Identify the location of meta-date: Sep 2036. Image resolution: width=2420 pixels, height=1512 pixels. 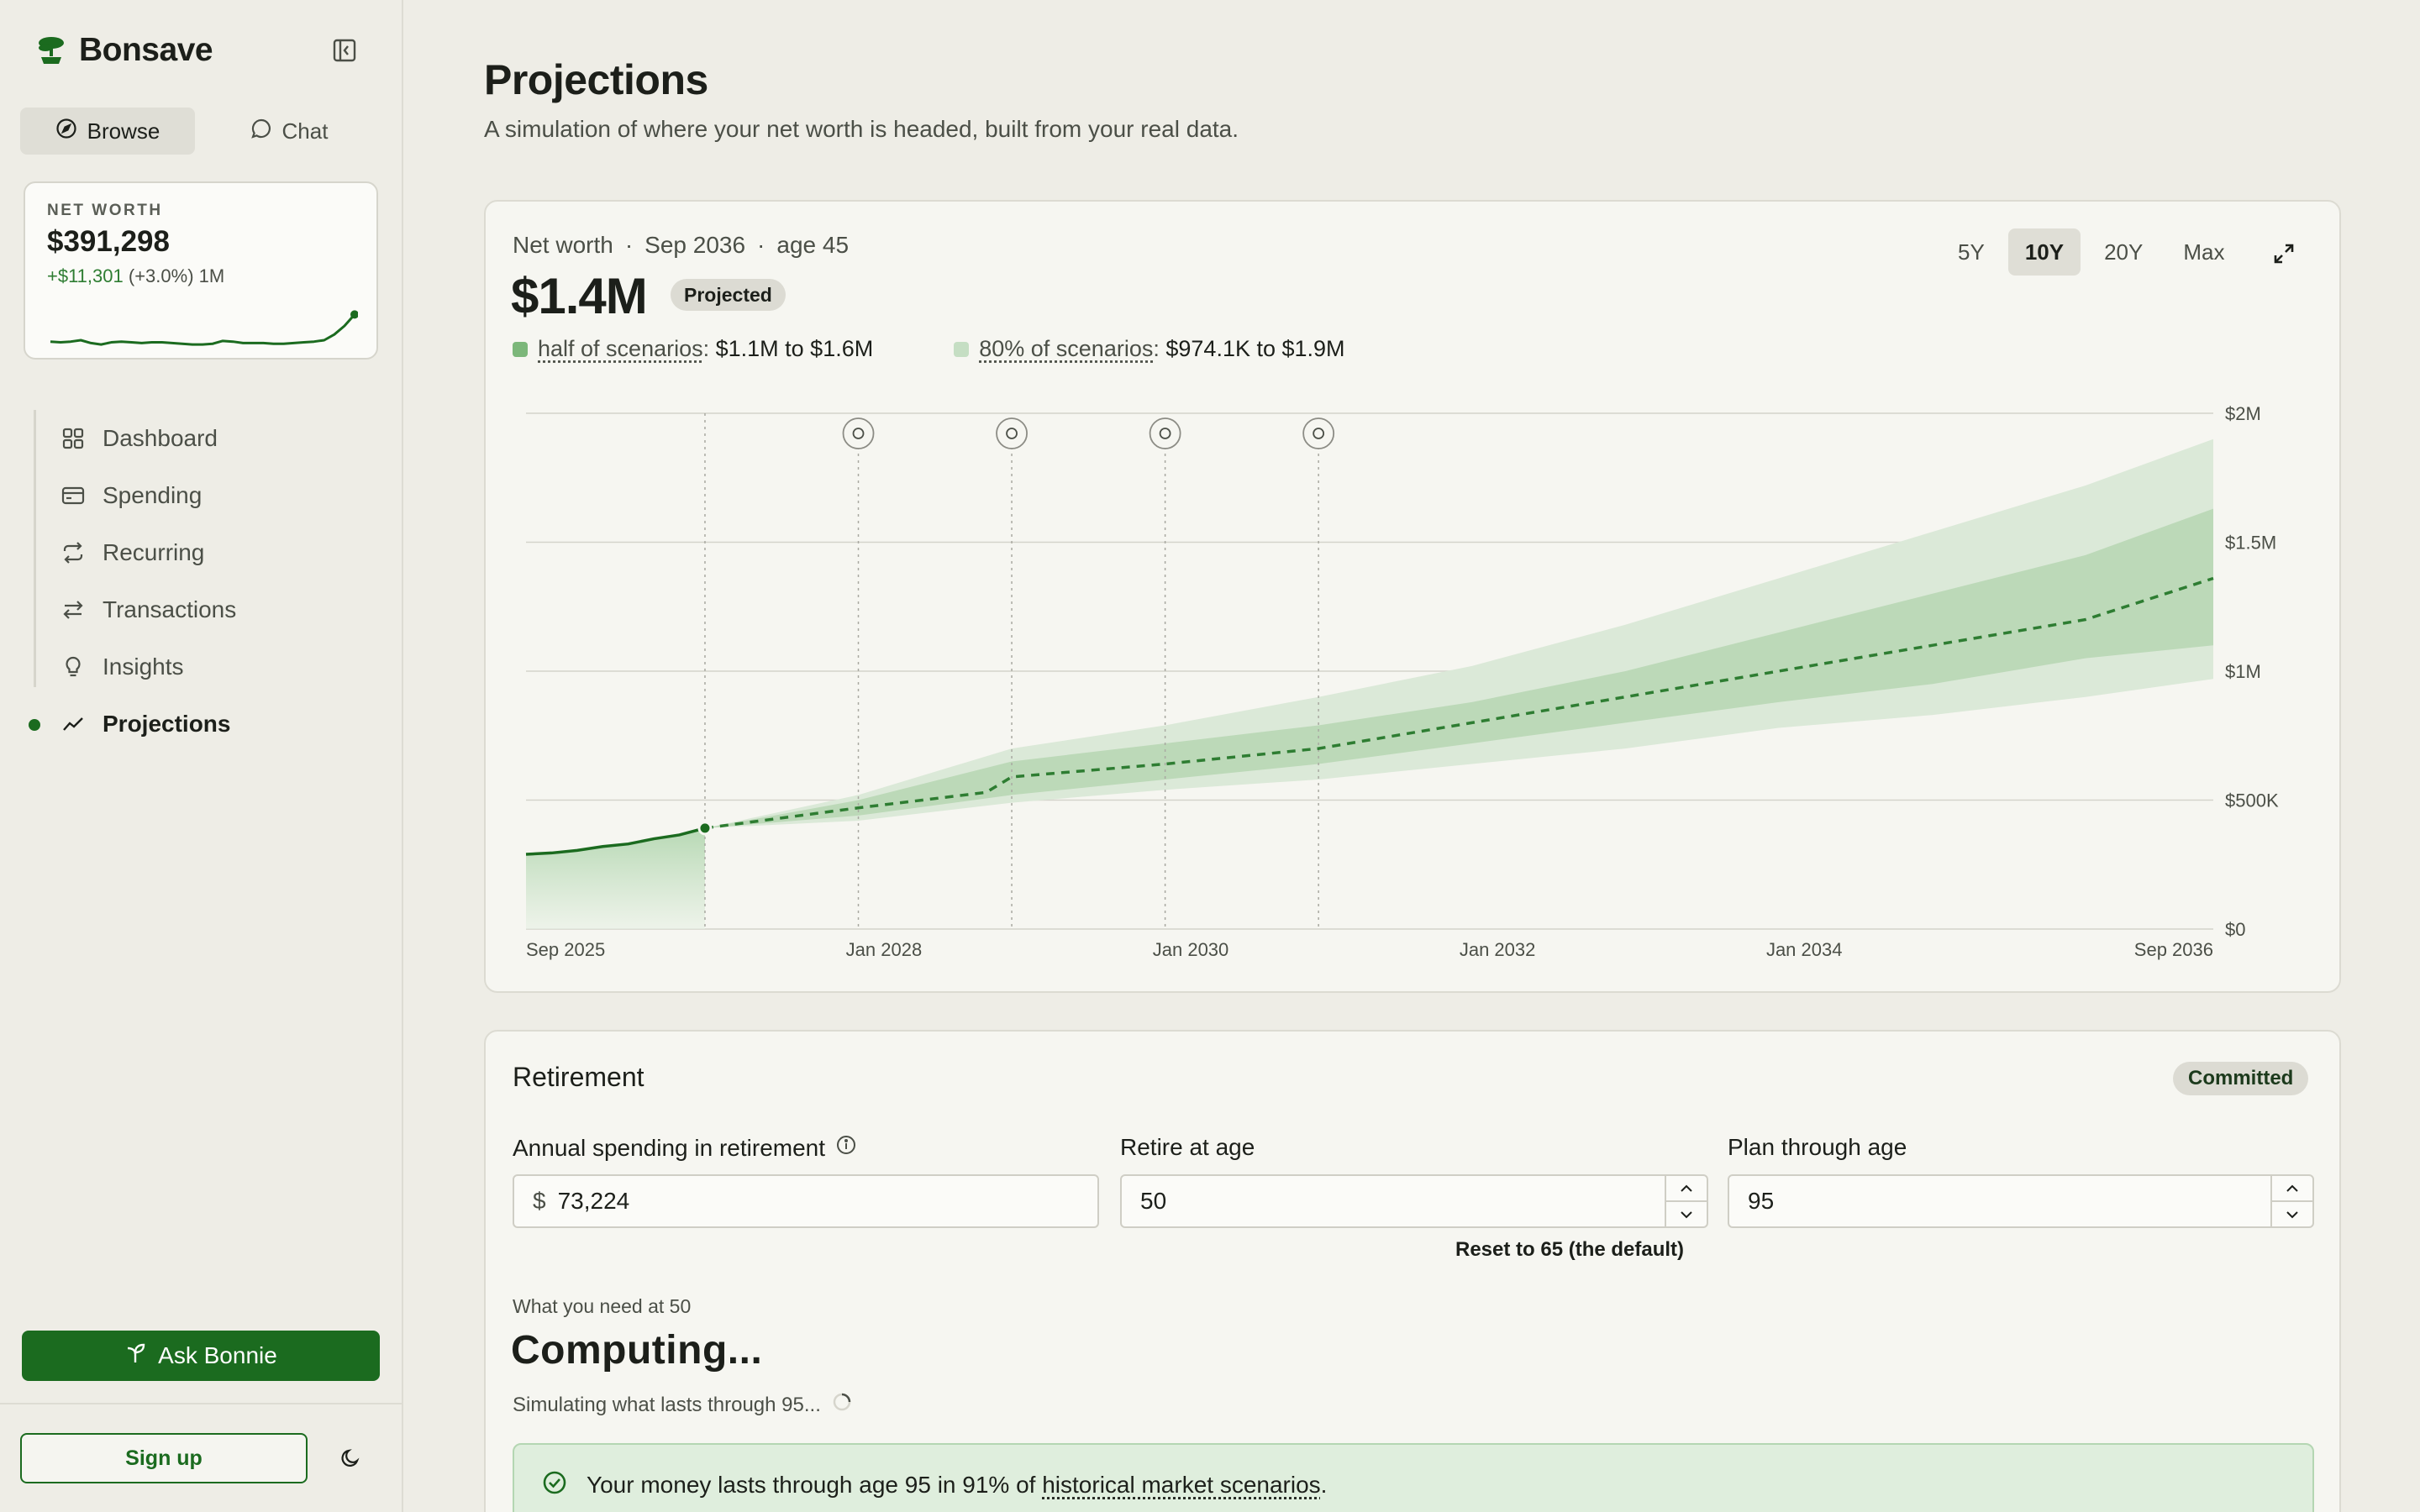
(695, 245).